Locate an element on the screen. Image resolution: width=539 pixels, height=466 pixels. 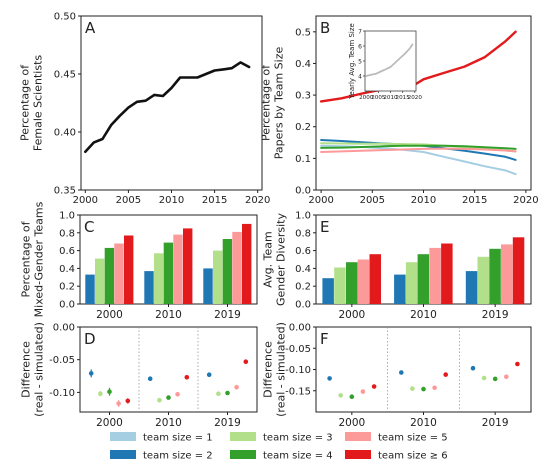
panel-a-ytick-label: 0.50 is located at coordinates (65, 17).